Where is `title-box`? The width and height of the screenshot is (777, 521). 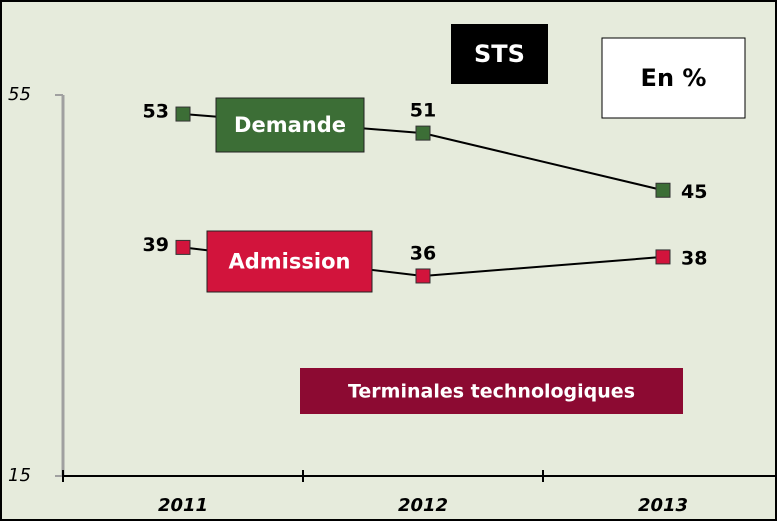 title-box is located at coordinates (499, 54).